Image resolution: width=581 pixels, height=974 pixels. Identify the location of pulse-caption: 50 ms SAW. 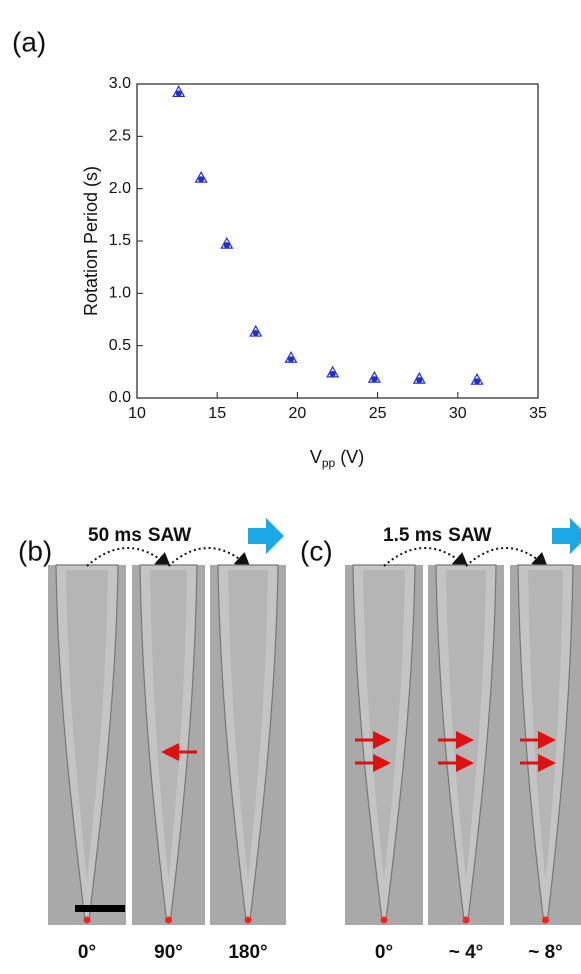
(139, 535).